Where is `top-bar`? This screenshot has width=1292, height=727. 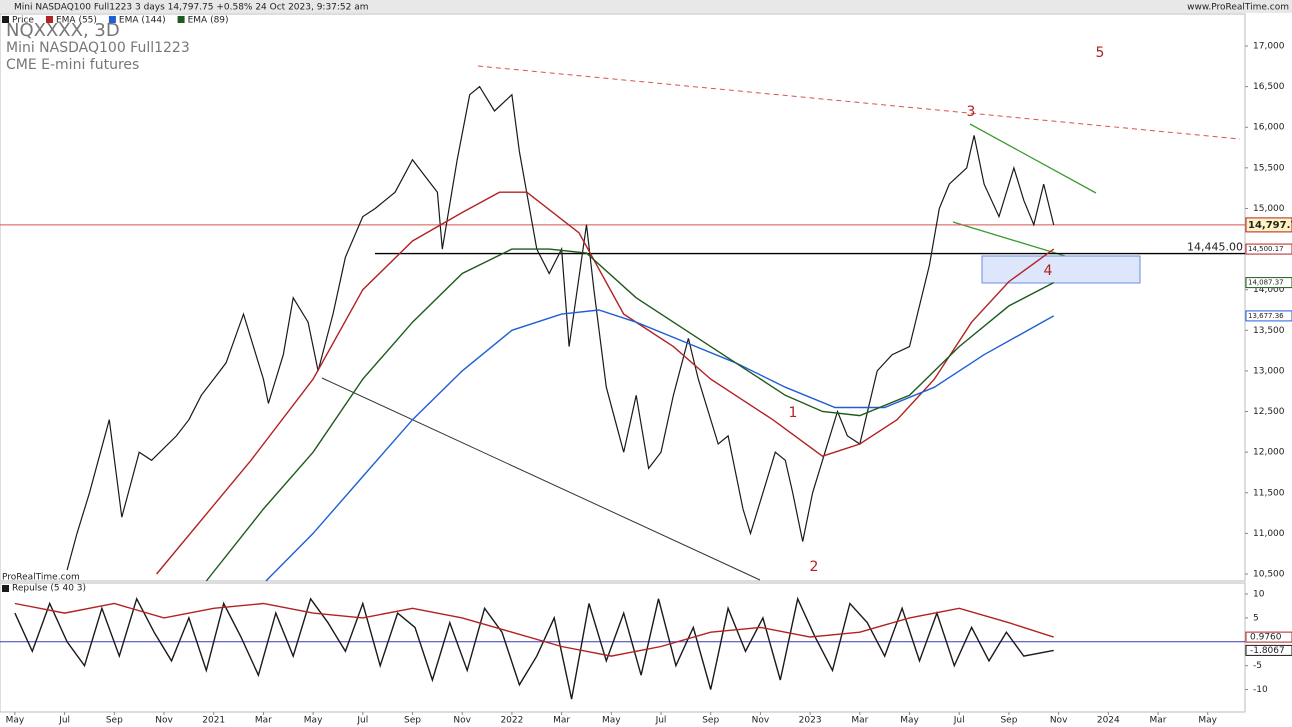 top-bar is located at coordinates (646, 6).